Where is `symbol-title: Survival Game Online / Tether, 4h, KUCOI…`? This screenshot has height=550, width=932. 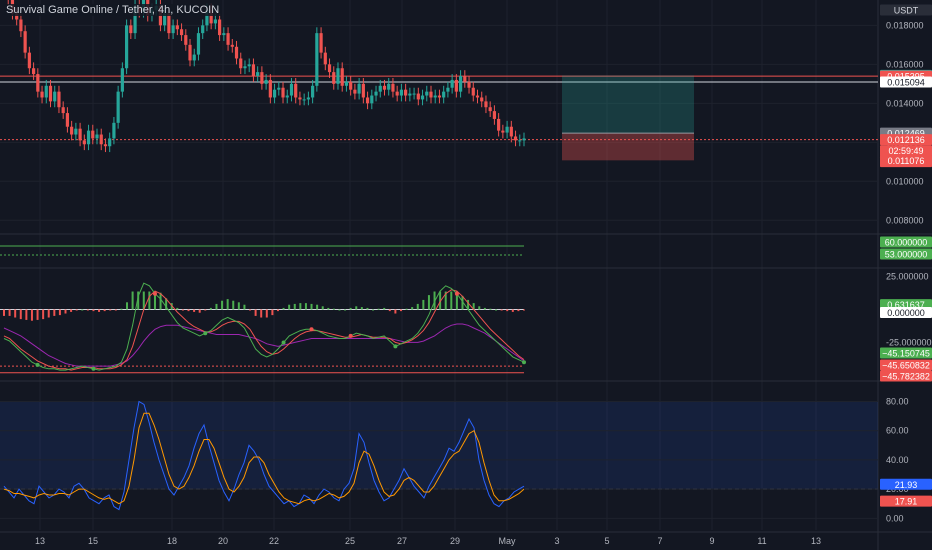
symbol-title: Survival Game Online / Tether, 4h, KUCOI… is located at coordinates (113, 10).